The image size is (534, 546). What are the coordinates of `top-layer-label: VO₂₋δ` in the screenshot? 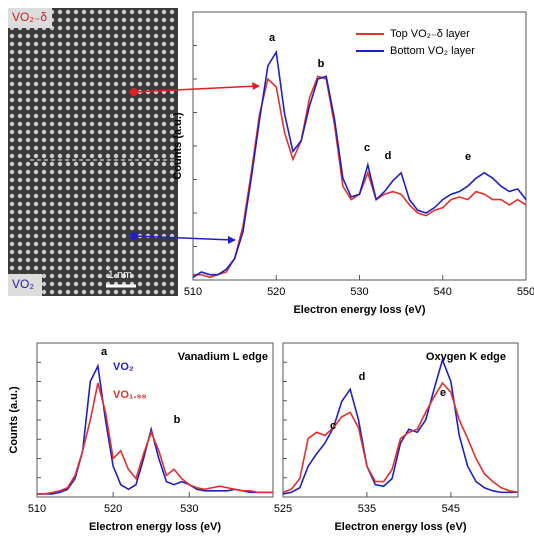 It's located at (29, 17).